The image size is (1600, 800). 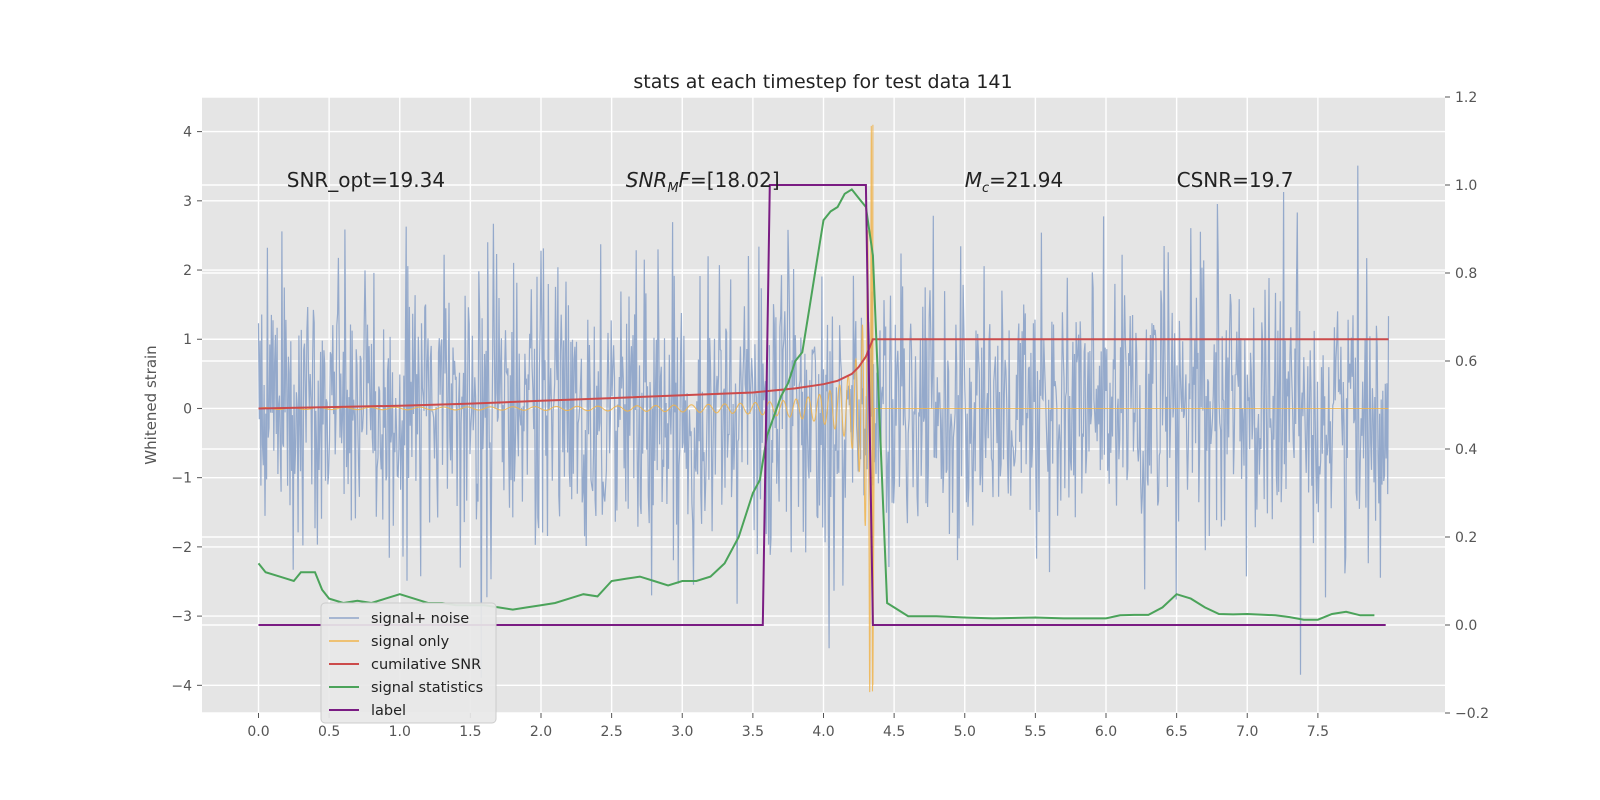 I want to click on y2-tick-label: −0.2, so click(x=1472, y=714).